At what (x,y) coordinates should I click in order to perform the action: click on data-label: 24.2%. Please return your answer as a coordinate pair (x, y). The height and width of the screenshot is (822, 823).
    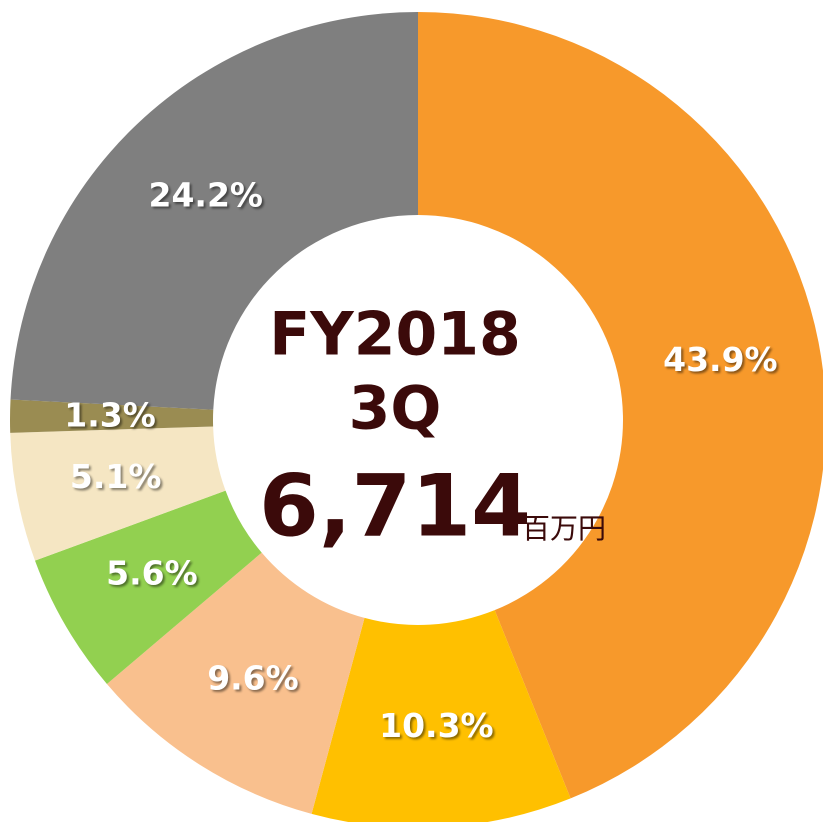
    Looking at the image, I should click on (206, 194).